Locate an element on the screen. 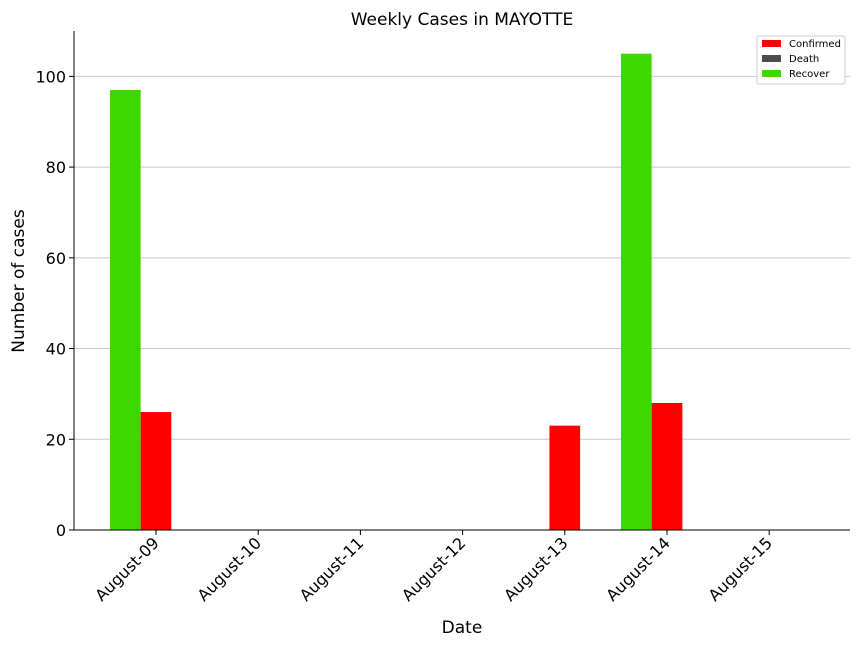 This screenshot has width=864, height=648. y-ticks: 0 20 40 60 80 100 is located at coordinates (54, 303).